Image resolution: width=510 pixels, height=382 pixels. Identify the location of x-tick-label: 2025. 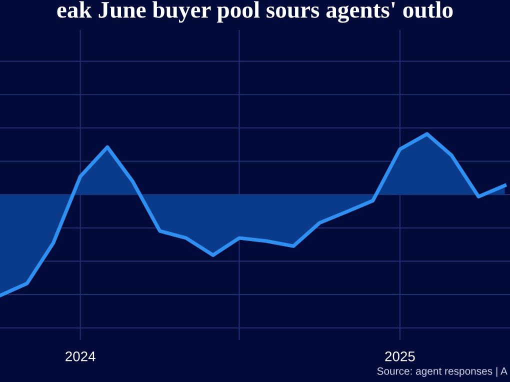
(400, 356).